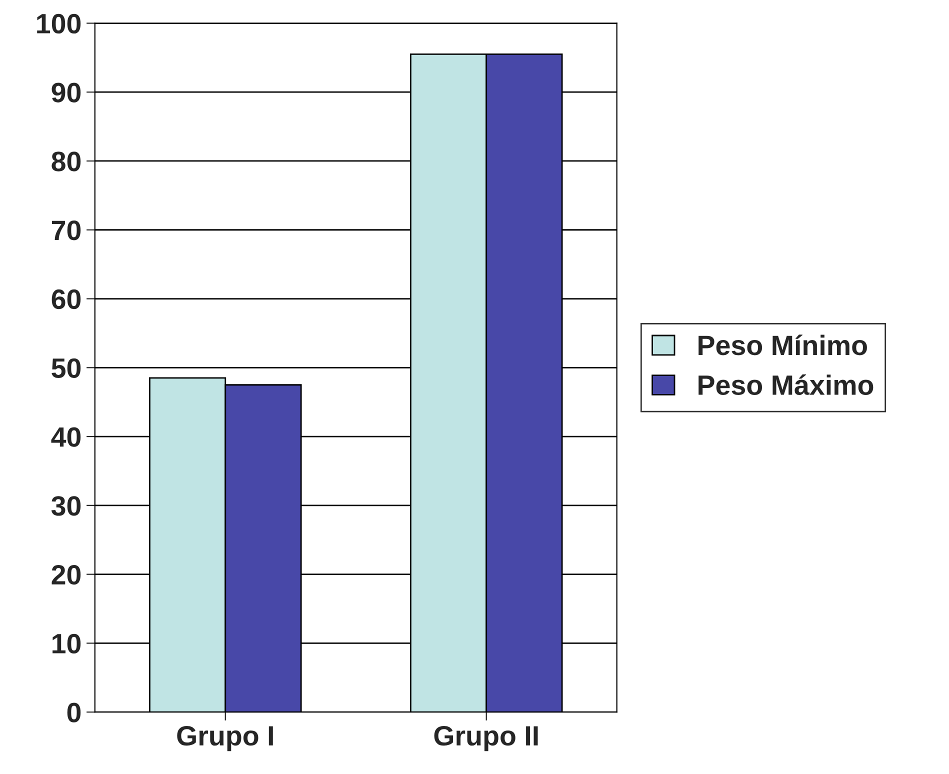  Describe the element at coordinates (66, 299) in the screenshot. I see `y-tick-label: 60` at that location.